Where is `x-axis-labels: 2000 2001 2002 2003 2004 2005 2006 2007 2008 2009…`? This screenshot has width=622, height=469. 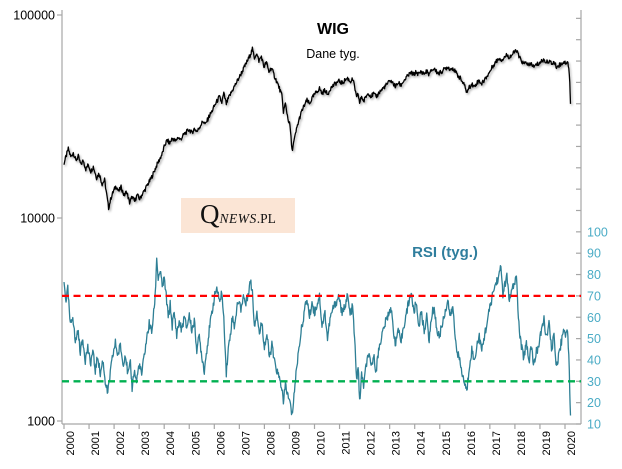 x-axis-labels: 2000 2001 2002 2003 2004 2005 2006 2007 2008 2009… is located at coordinates (320, 439).